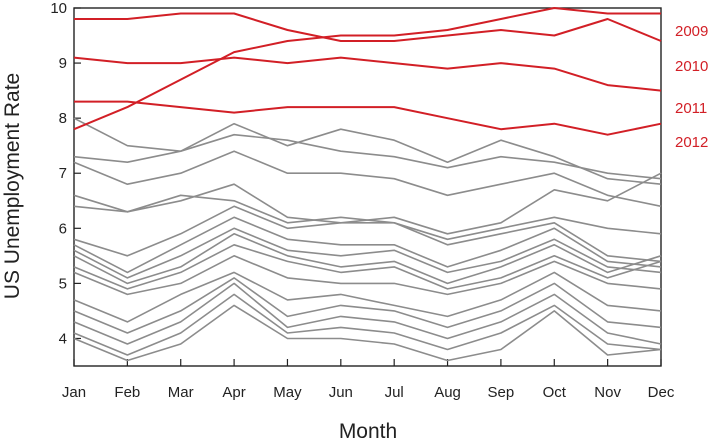 This screenshot has width=718, height=440. I want to click on y-tick-label: 5, so click(63, 283).